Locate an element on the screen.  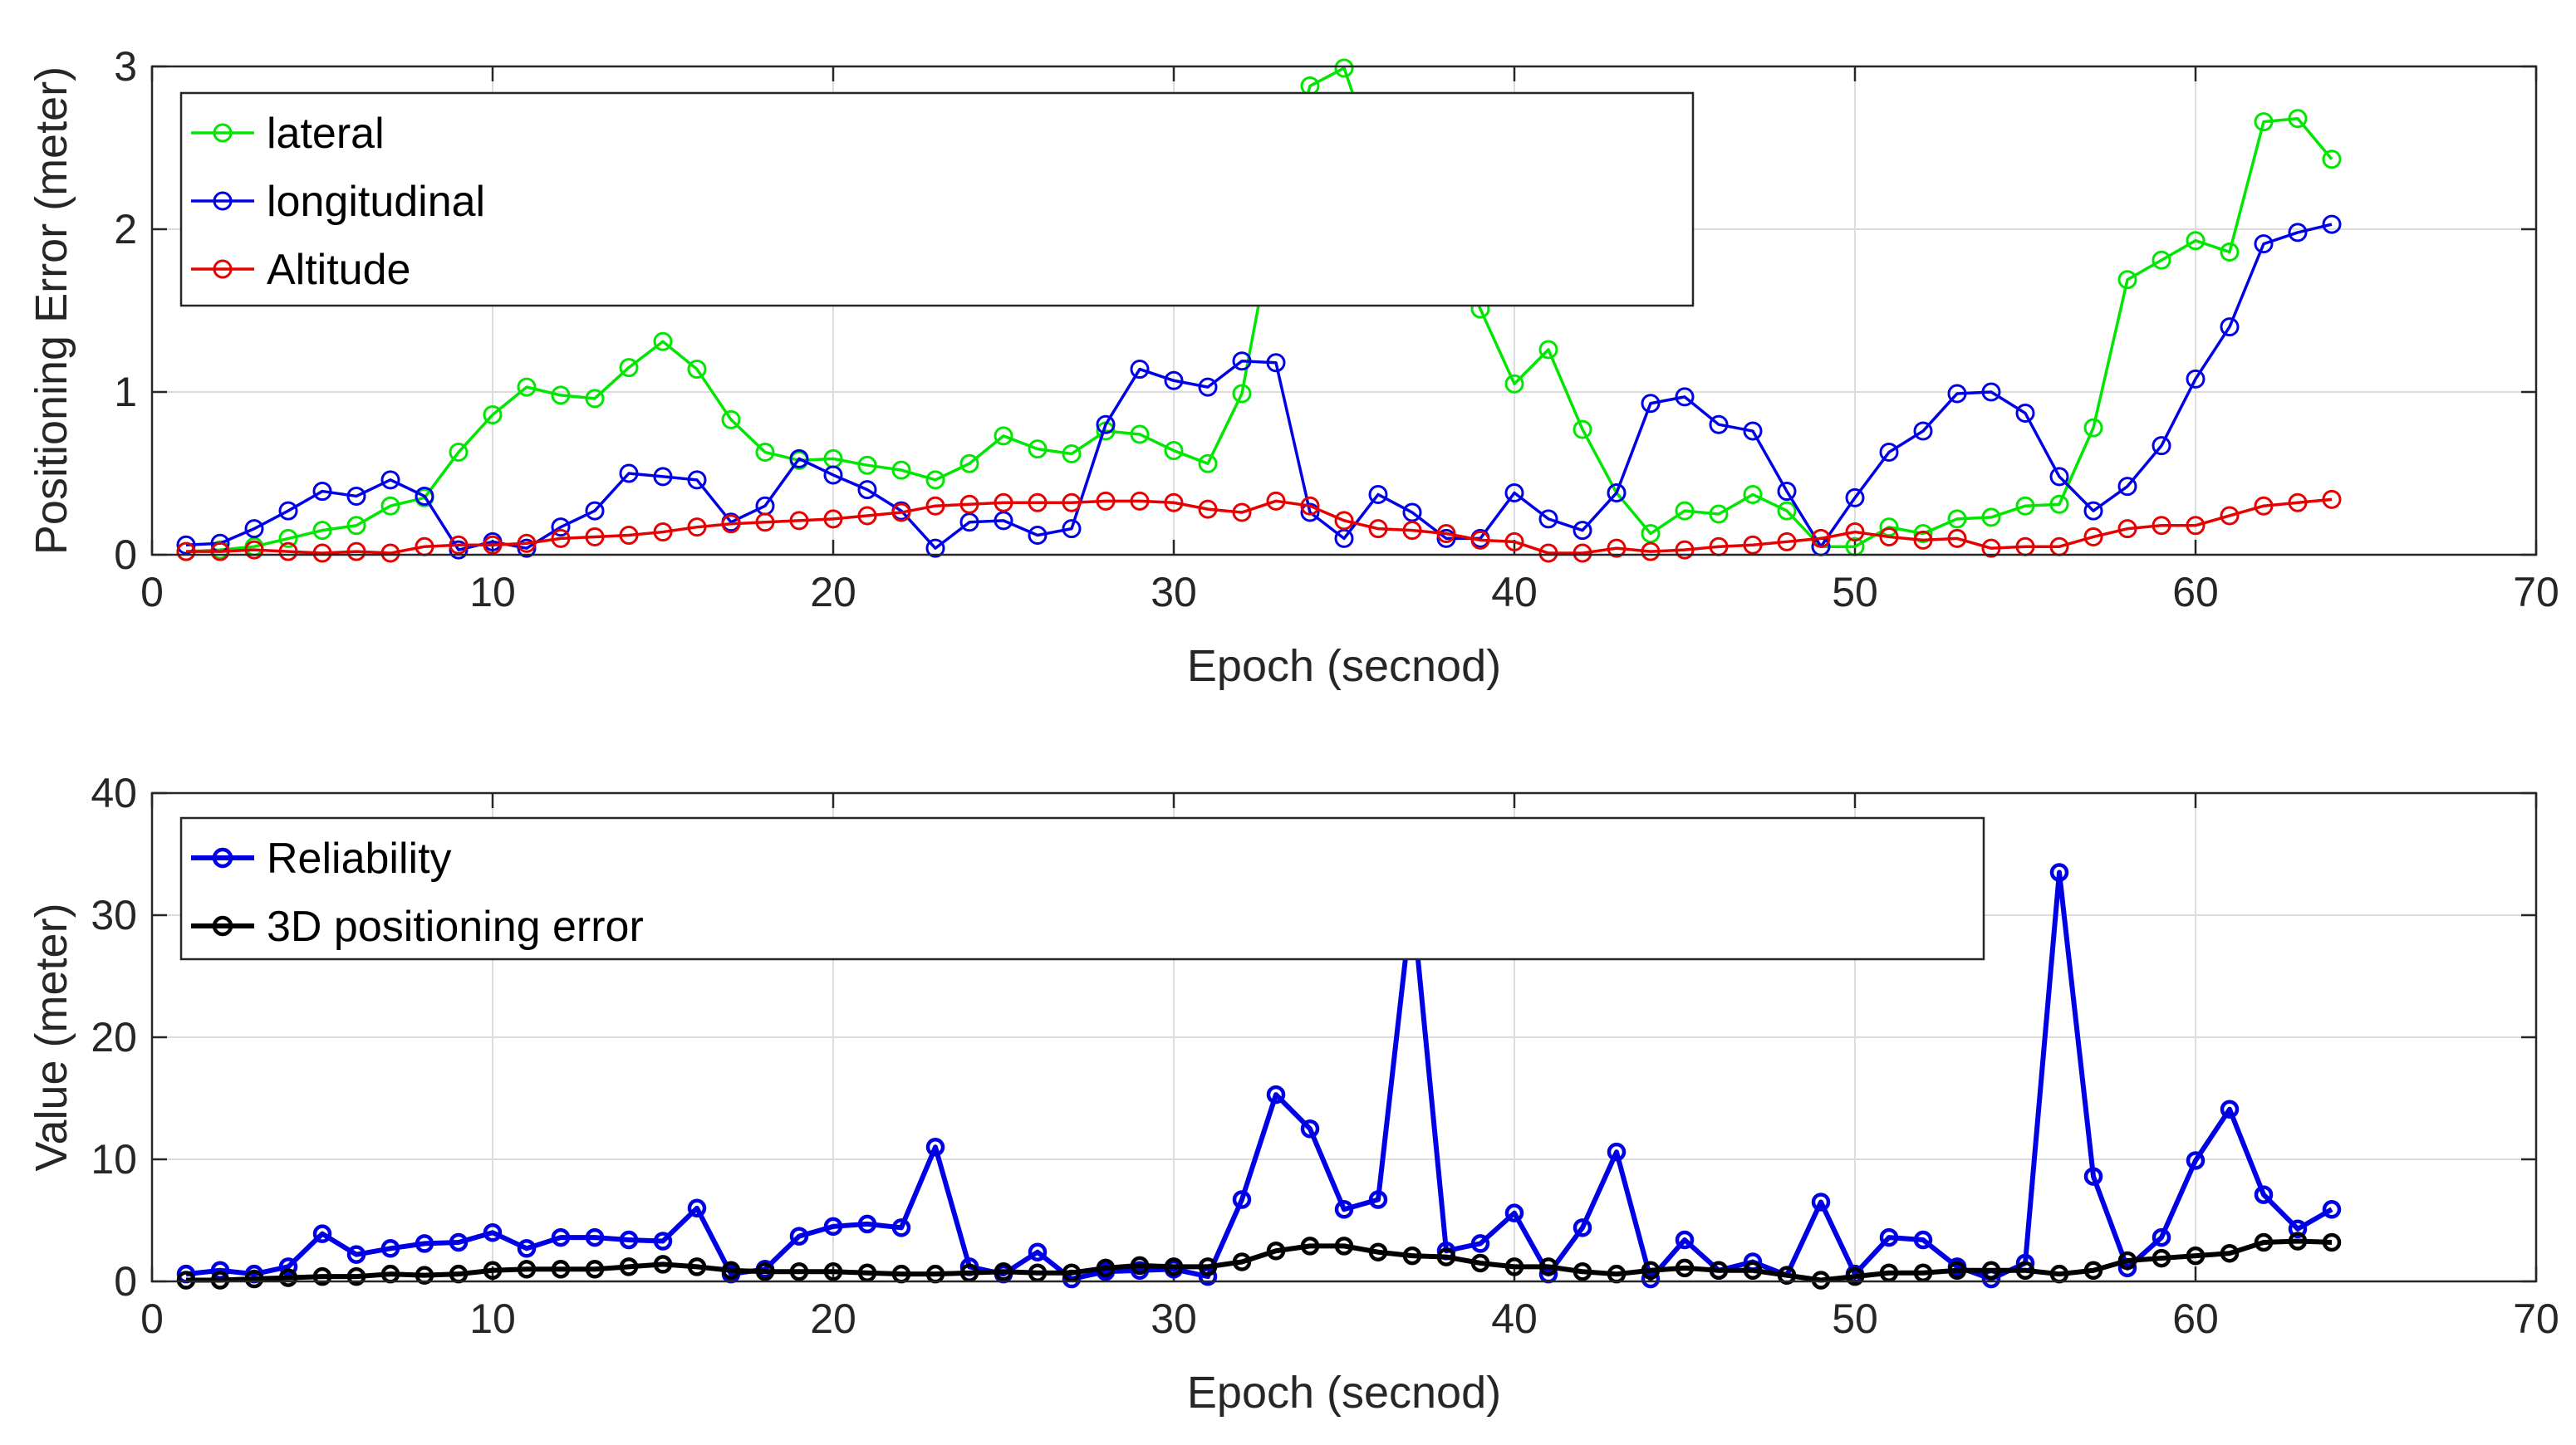
x-tick-label: 30 is located at coordinates (1174, 592).